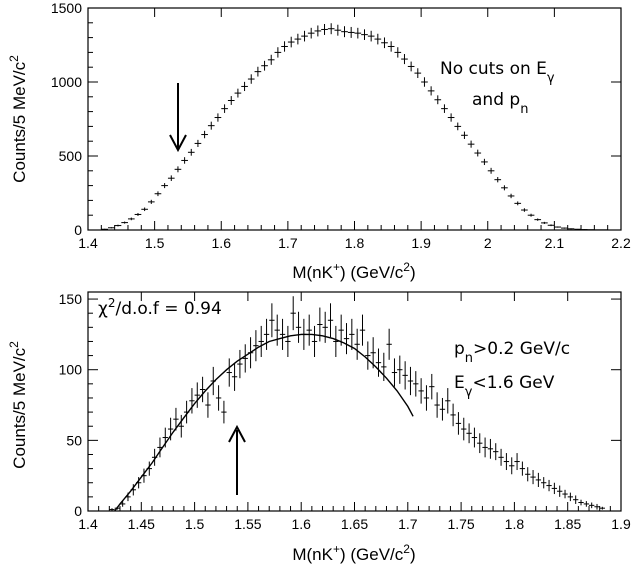 The height and width of the screenshot is (571, 636). What do you see at coordinates (512, 352) in the screenshot?
I see `bottom-pn-annotation: pn>0.2 GeV/c` at bounding box center [512, 352].